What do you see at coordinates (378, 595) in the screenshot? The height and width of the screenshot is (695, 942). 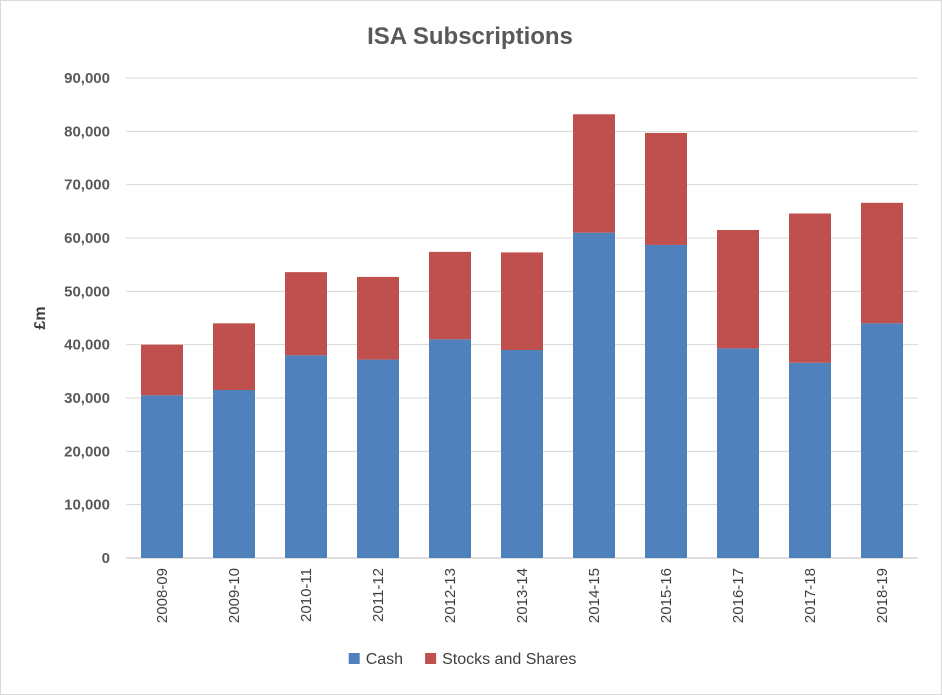 I see `x-tick-label: 2011-12` at bounding box center [378, 595].